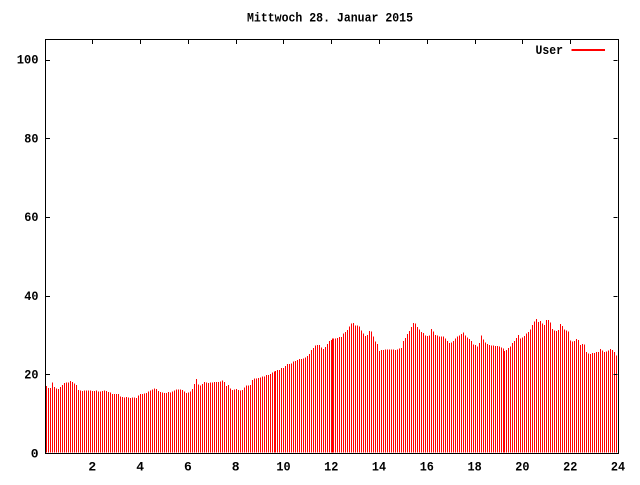  What do you see at coordinates (475, 467) in the screenshot?
I see `svg-text: 18` at bounding box center [475, 467].